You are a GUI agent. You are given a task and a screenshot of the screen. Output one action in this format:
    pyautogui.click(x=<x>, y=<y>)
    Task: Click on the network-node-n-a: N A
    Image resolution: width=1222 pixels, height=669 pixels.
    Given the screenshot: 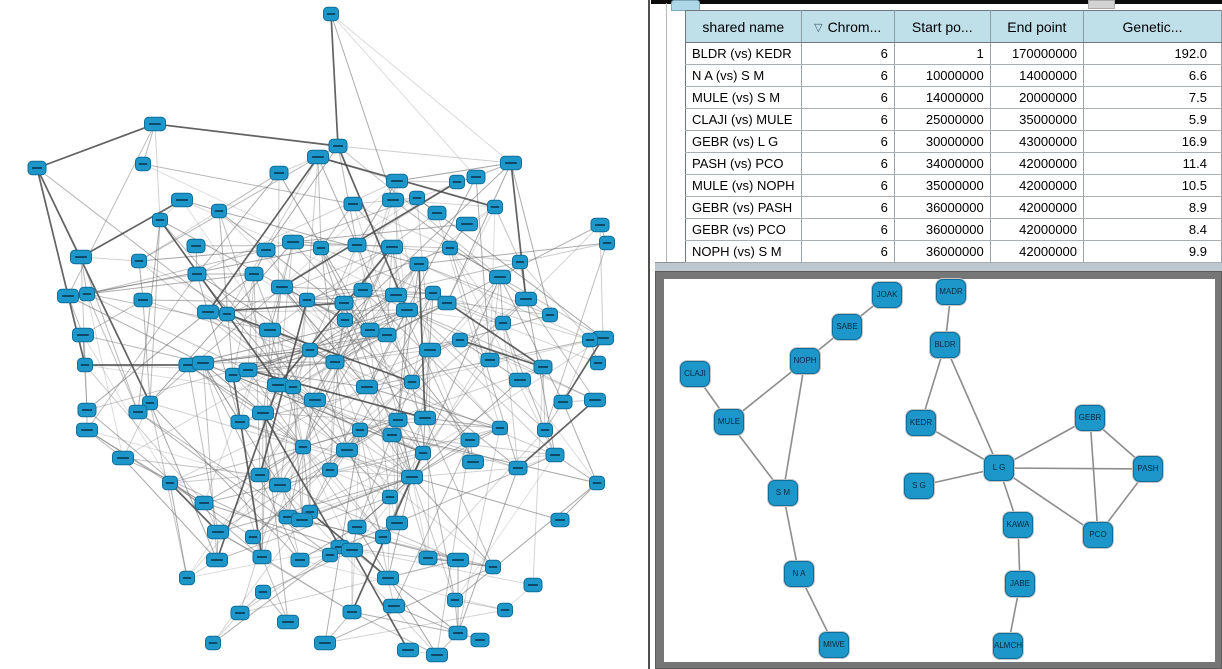 What is the action you would take?
    pyautogui.click(x=799, y=574)
    